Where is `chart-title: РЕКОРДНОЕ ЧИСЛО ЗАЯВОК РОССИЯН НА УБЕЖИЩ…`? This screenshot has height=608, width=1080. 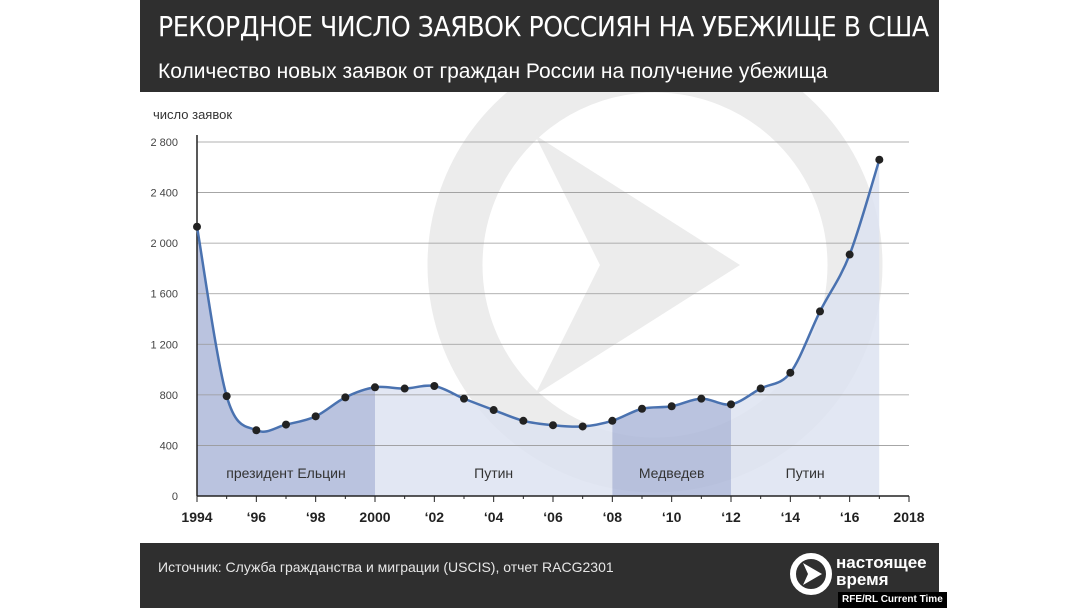
chart-title: РЕКОРДНОЕ ЧИСЛО ЗАЯВОК РОССИЯН НА УБЕЖИЩ… is located at coordinates (543, 26).